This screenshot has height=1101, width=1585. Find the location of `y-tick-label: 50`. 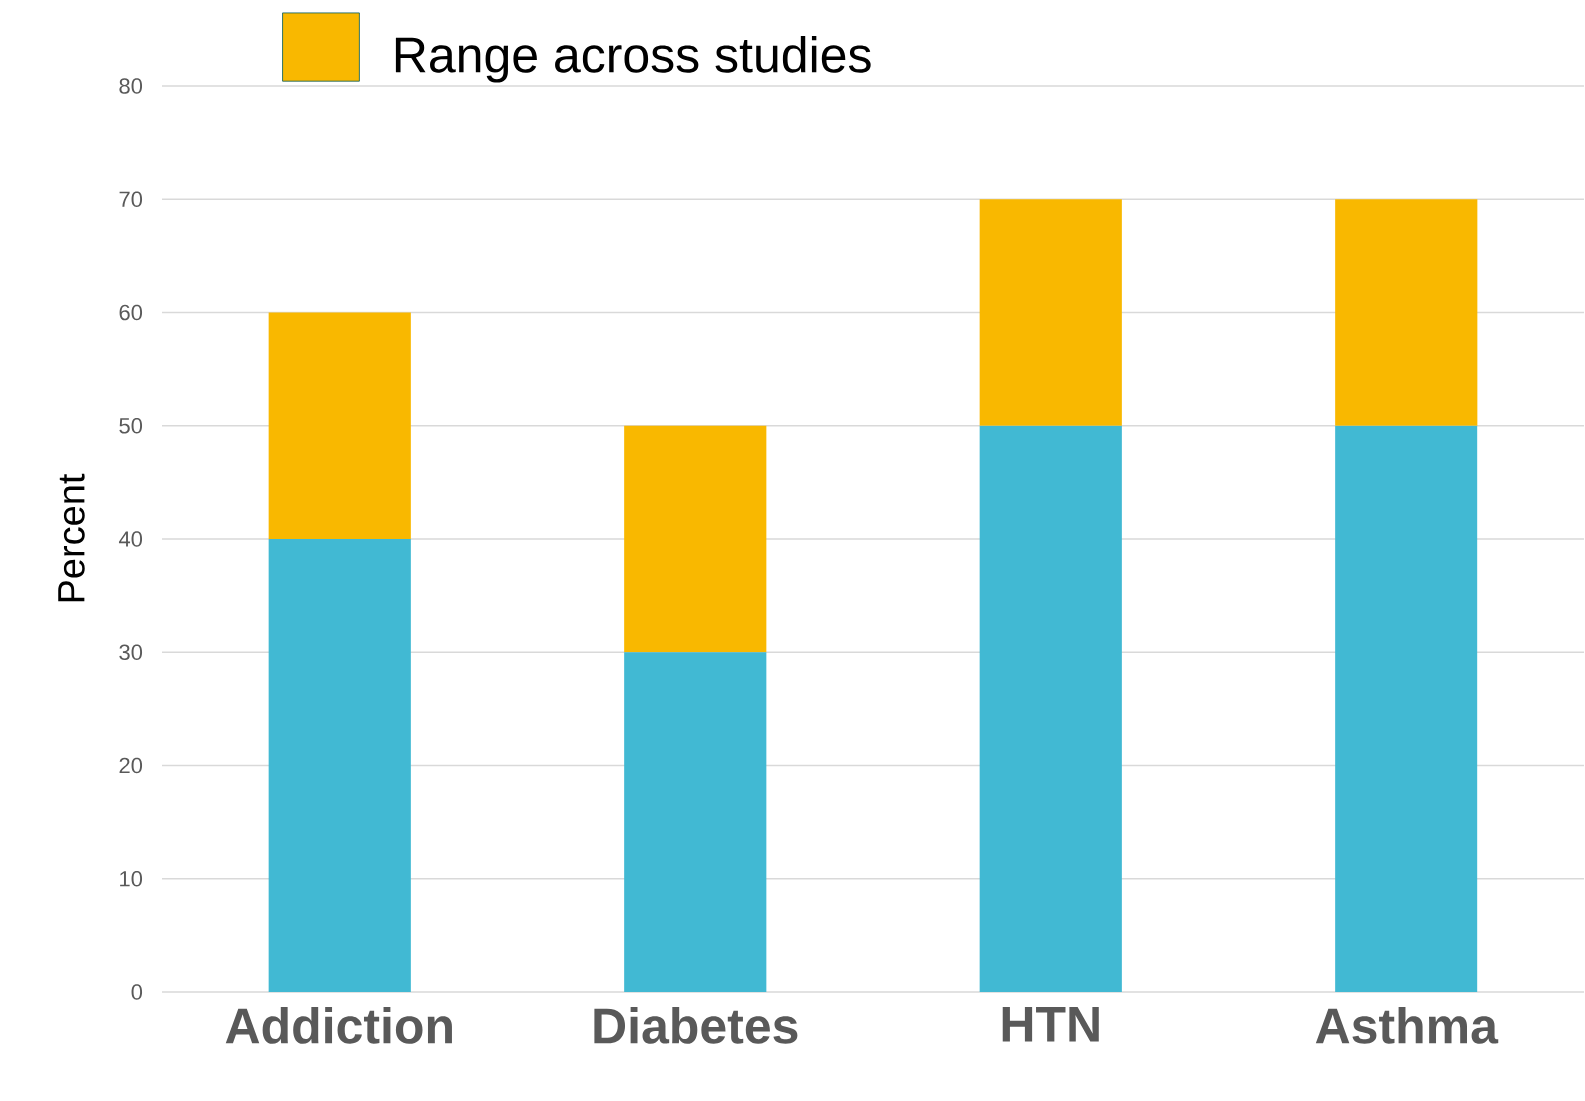

y-tick-label: 50 is located at coordinates (131, 425).